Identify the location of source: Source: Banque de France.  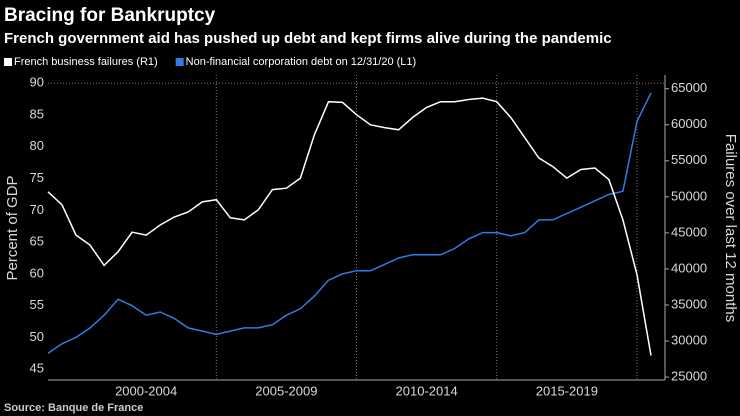
(73, 408).